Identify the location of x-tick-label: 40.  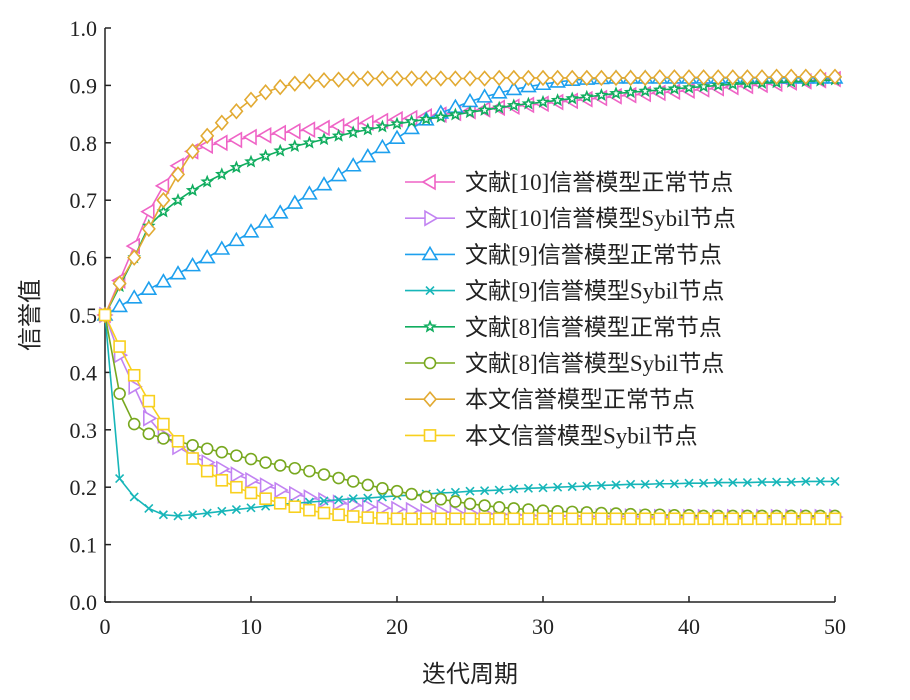
(689, 626).